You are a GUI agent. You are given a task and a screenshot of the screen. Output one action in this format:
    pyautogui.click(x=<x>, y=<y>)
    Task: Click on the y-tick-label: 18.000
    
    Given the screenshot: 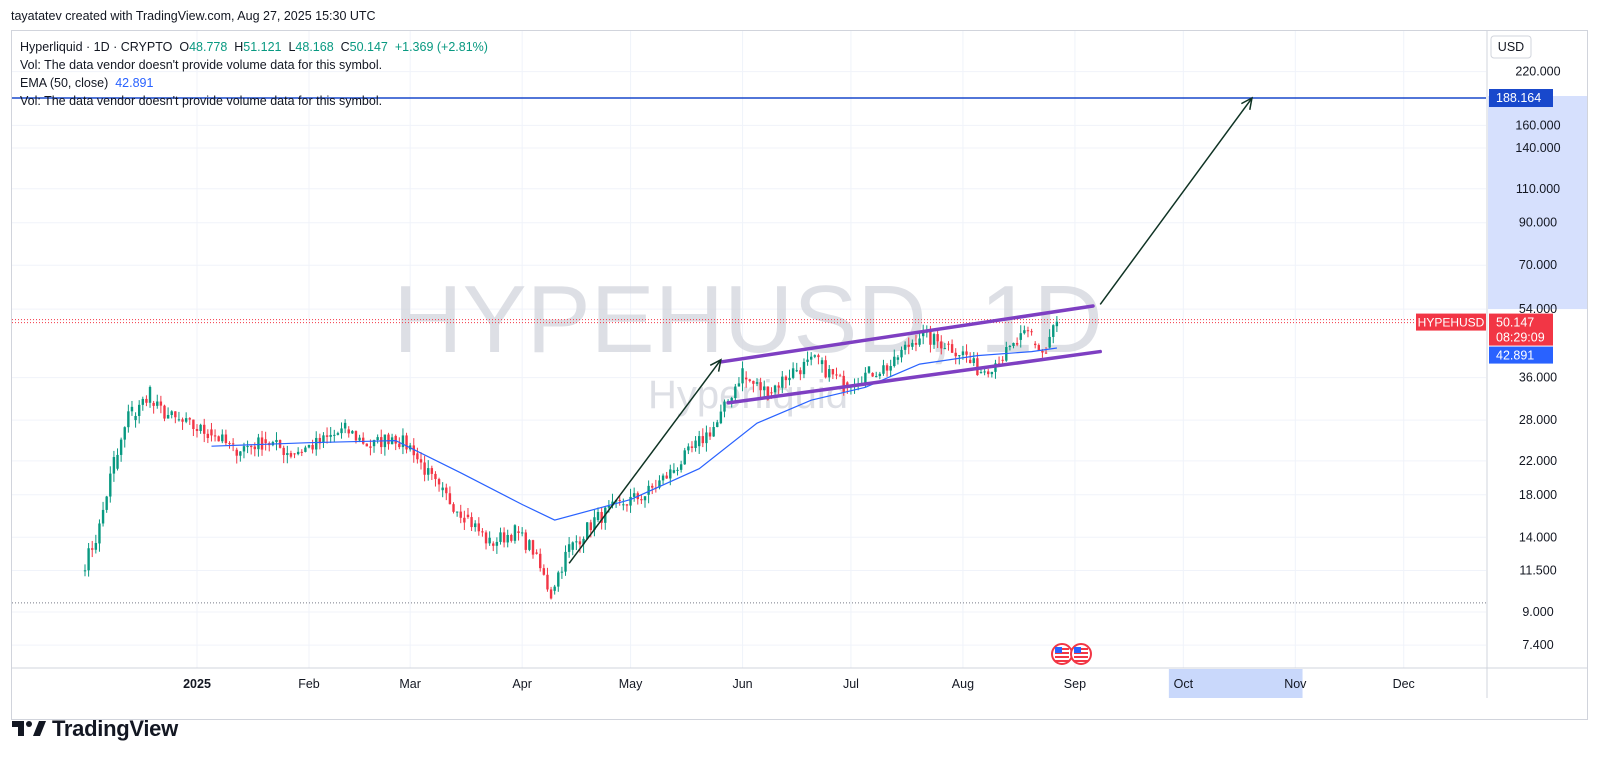 What is the action you would take?
    pyautogui.click(x=1538, y=495)
    